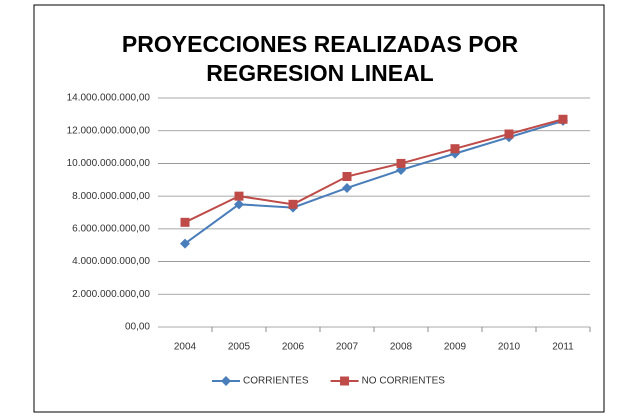 The image size is (621, 419). I want to click on y-tick-label: 4.000.000.000,00, so click(111, 261).